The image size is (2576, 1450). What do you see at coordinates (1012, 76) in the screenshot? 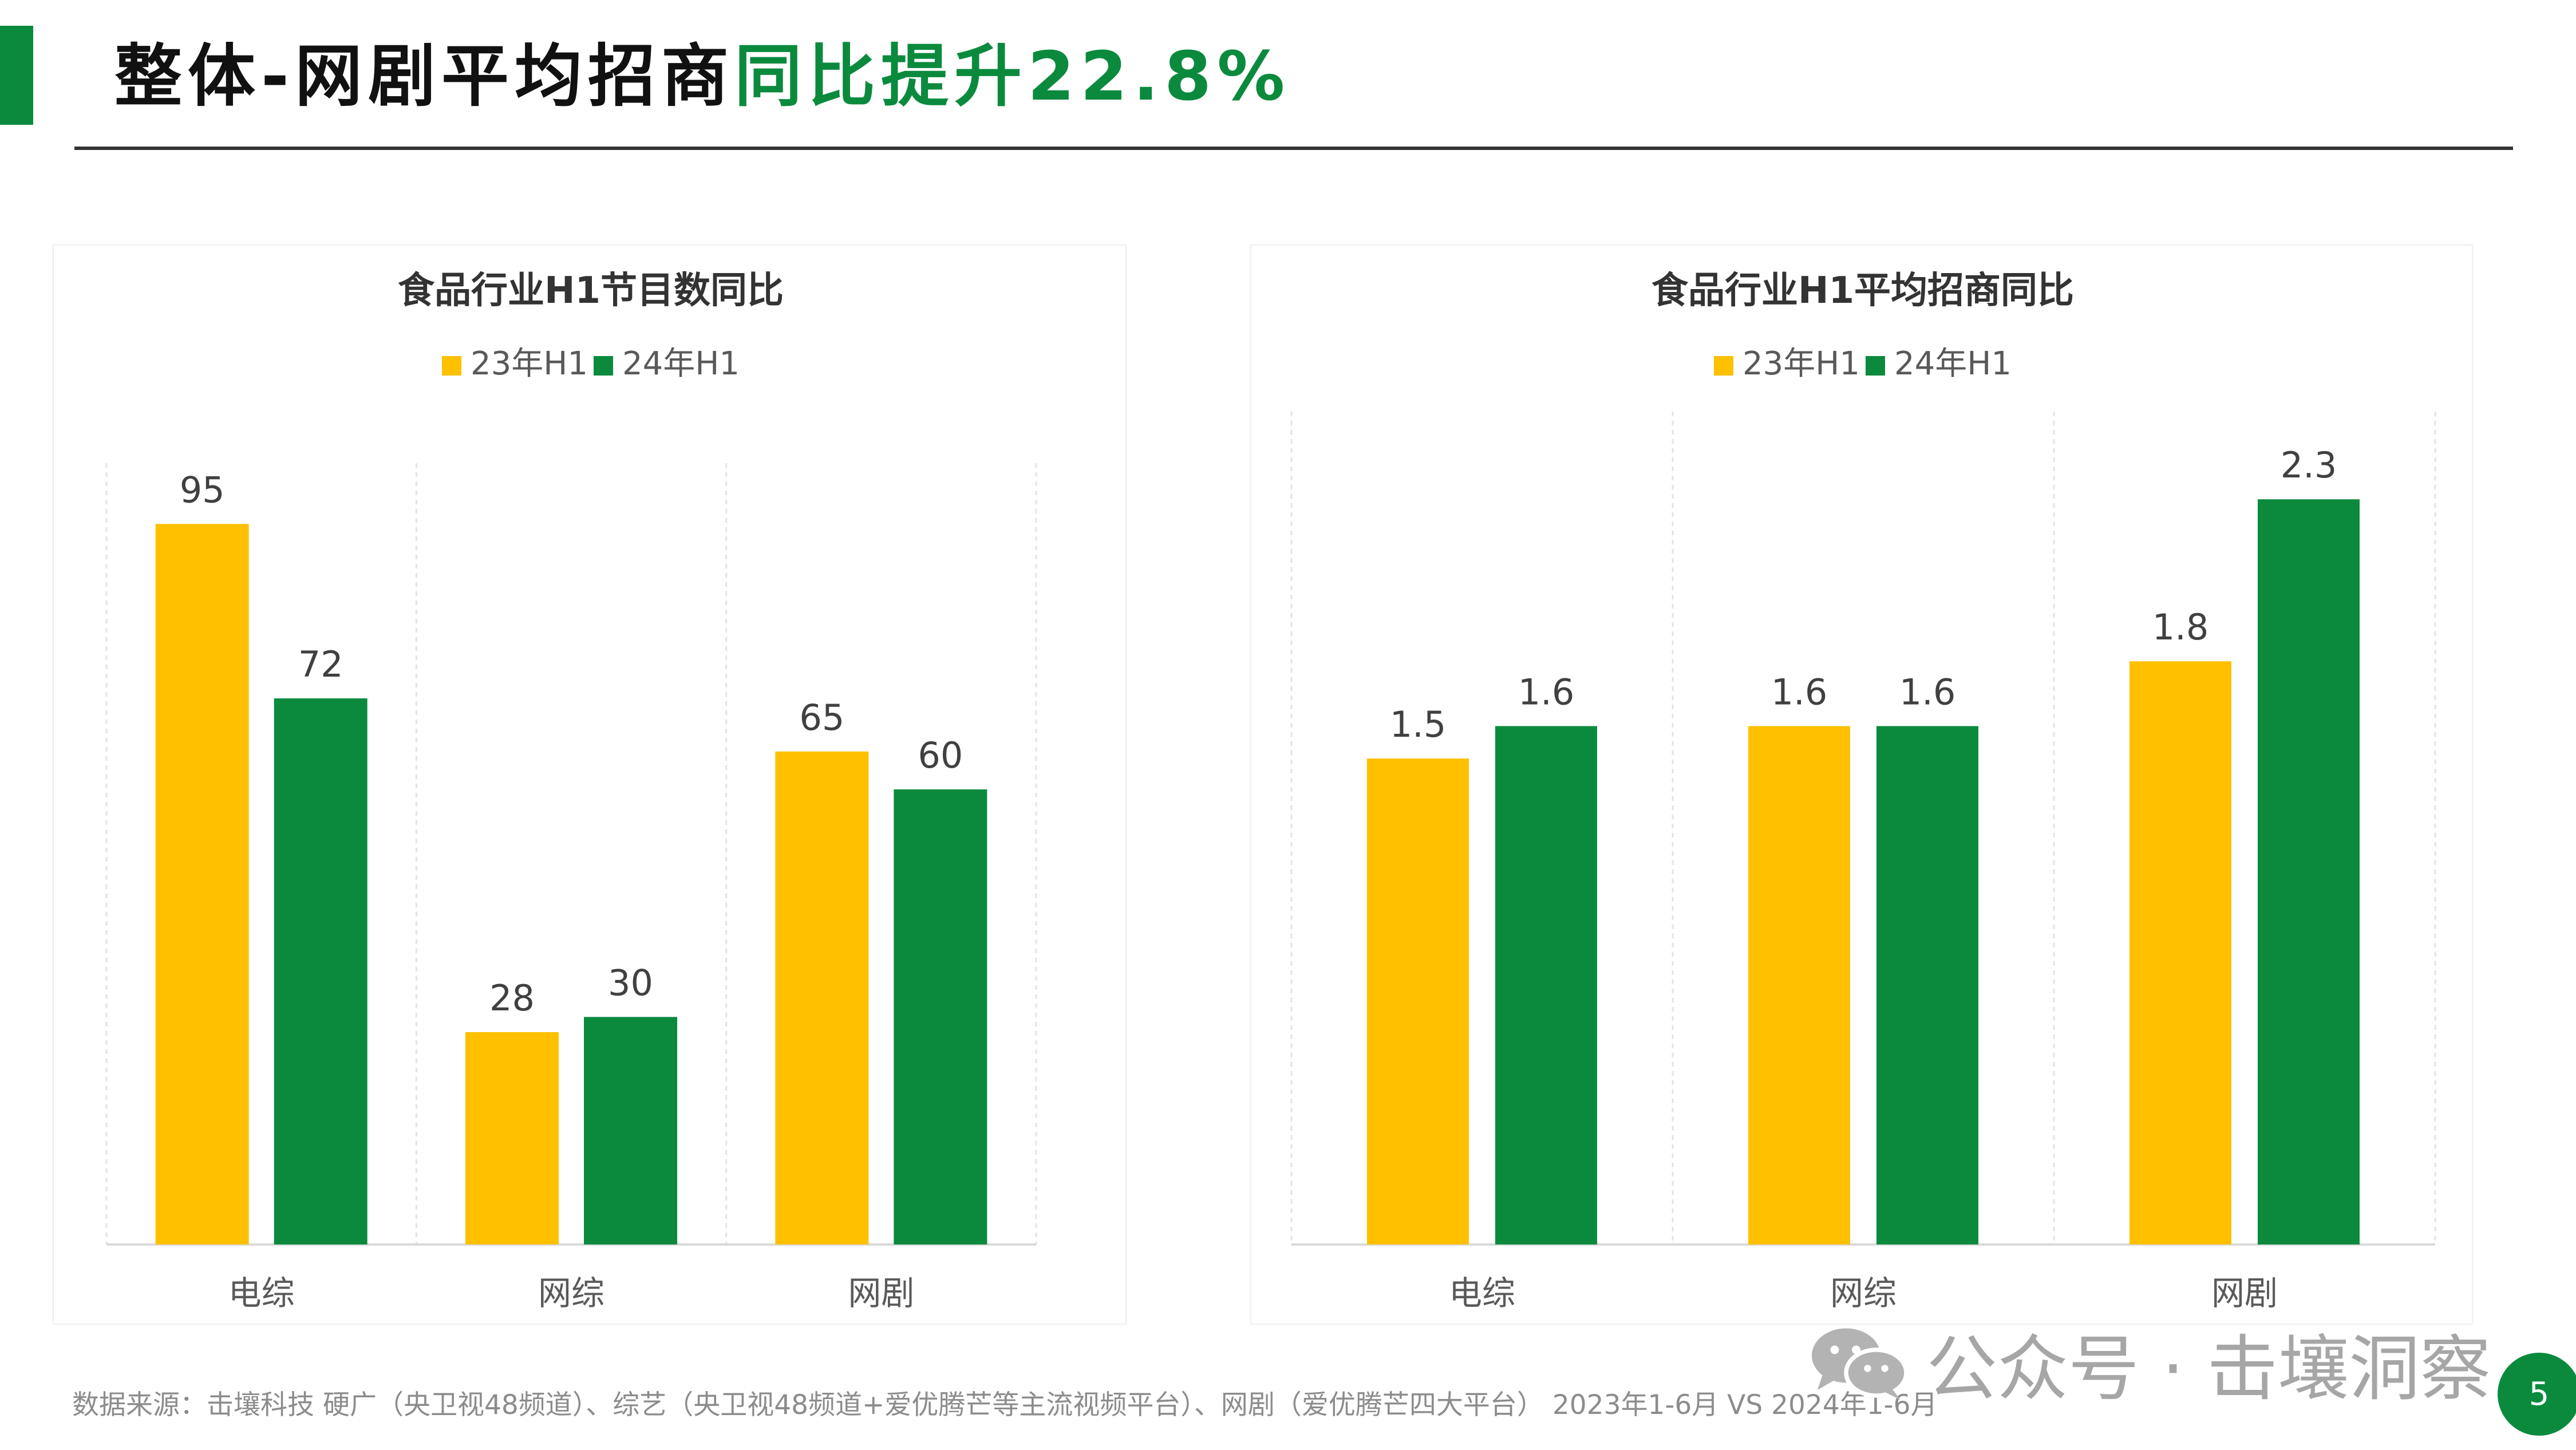
I see `page-title-highlight: 同比提升22.8%` at bounding box center [1012, 76].